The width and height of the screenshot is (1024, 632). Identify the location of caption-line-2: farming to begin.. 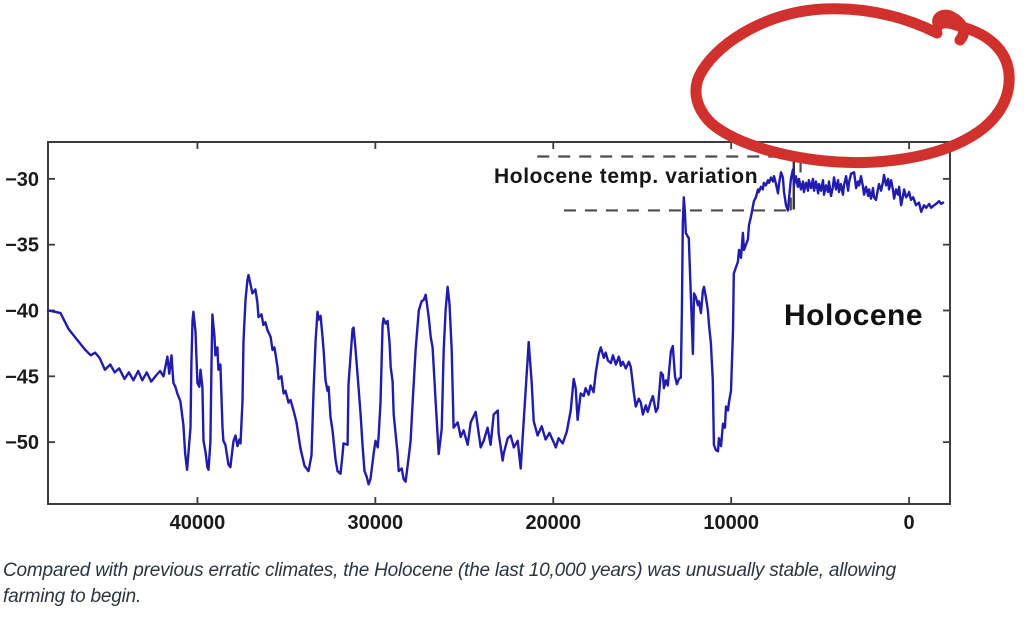
(72, 596).